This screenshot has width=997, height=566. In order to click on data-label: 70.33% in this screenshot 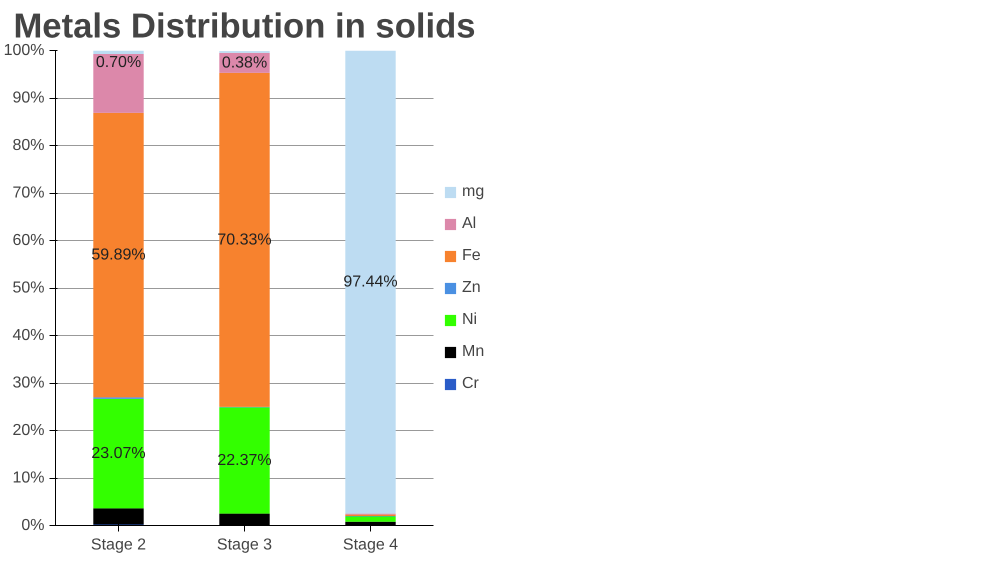, I will do `click(244, 239)`.